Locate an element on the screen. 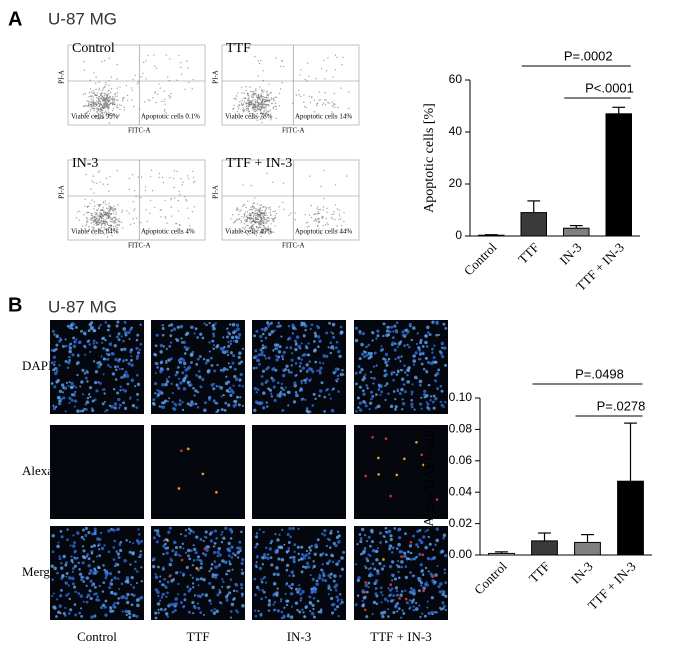 This screenshot has width=685, height=646. bar is located at coordinates (587, 548).